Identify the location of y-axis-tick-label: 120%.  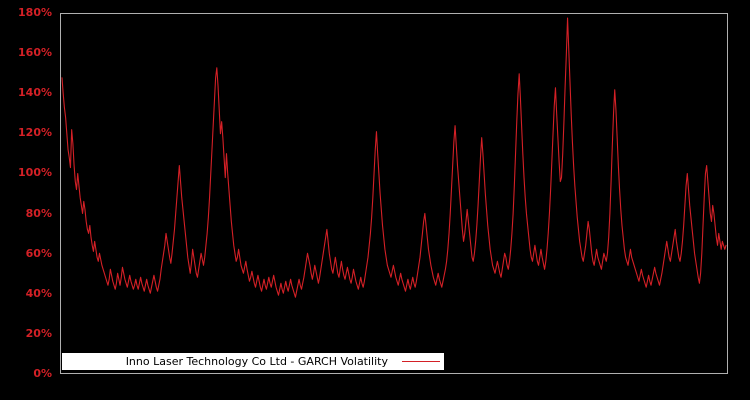
(35, 133).